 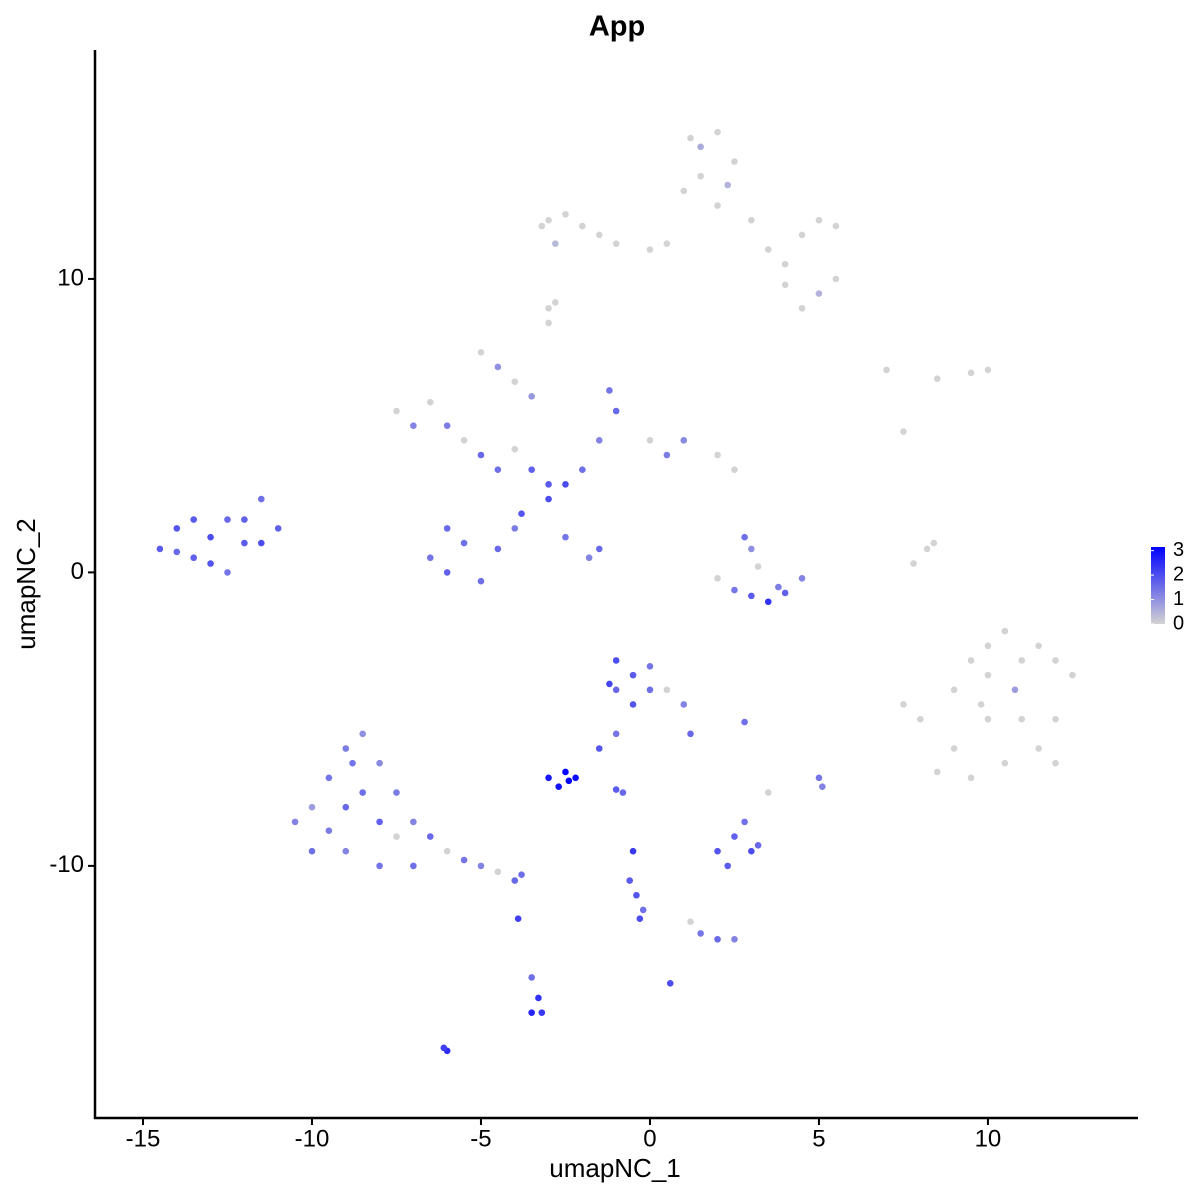 What do you see at coordinates (1178, 599) in the screenshot?
I see `colorbar-tick-label: 1` at bounding box center [1178, 599].